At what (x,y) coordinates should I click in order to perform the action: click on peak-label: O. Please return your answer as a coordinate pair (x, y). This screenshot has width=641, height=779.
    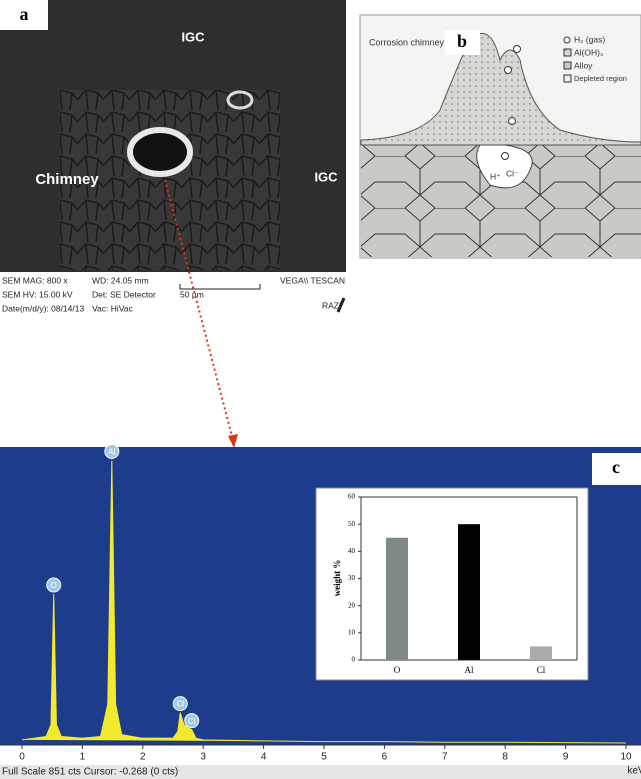
    Looking at the image, I should click on (54, 585).